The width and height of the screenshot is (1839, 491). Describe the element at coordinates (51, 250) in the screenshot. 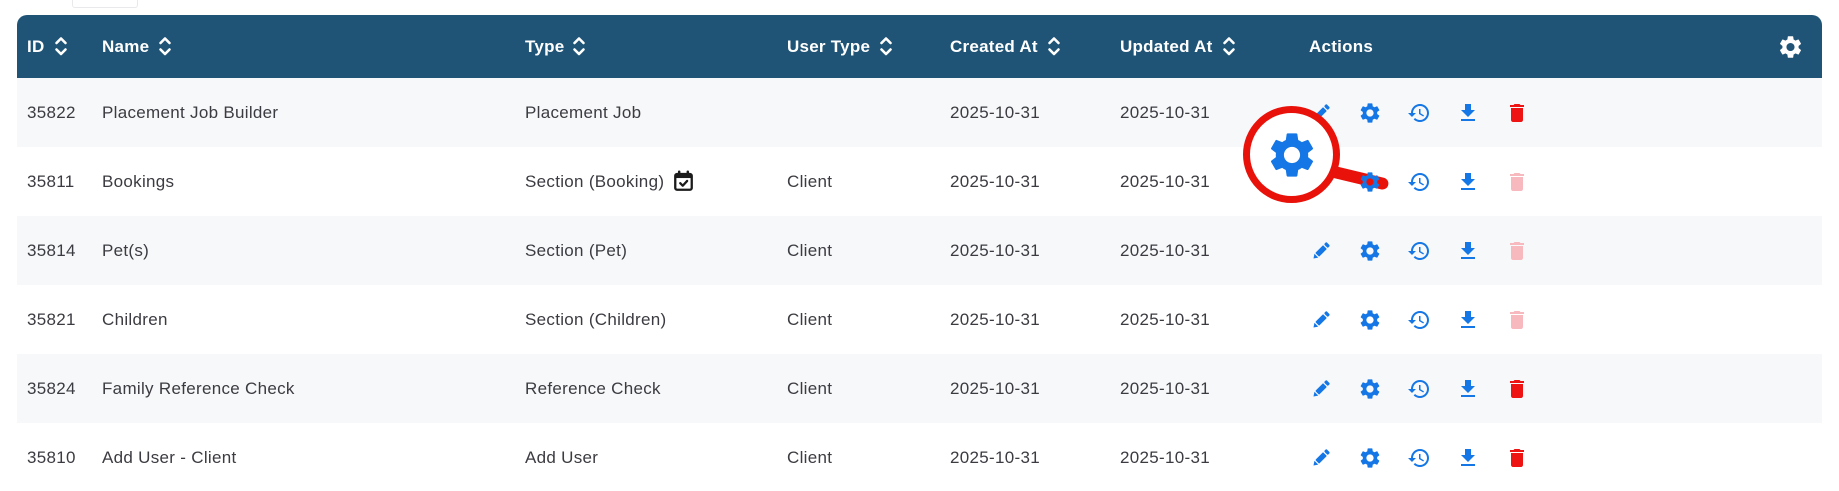

I see `cell-id: 35814` at that location.